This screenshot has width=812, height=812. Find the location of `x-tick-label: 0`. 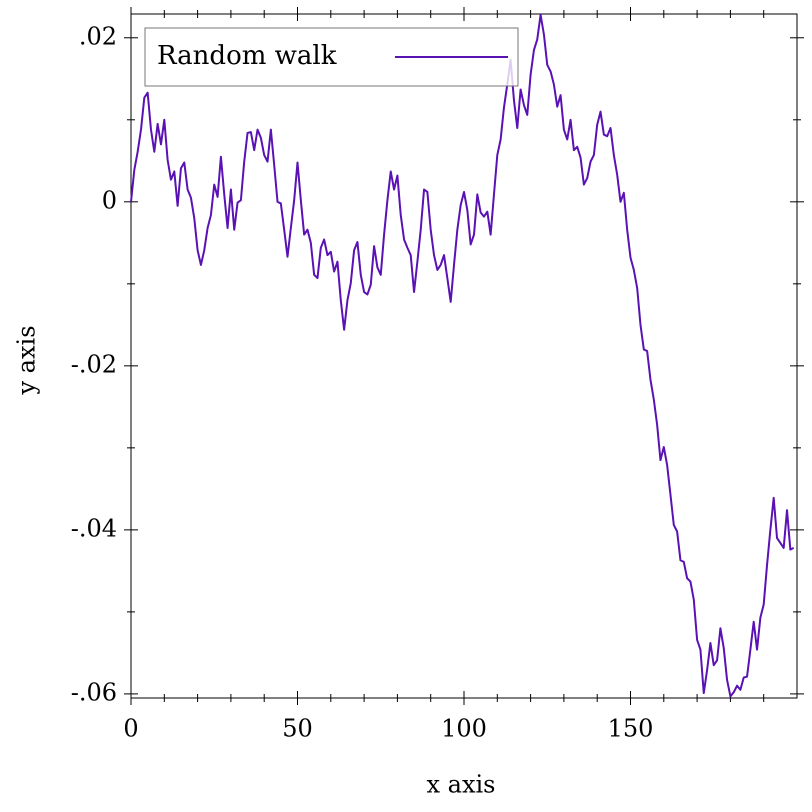

x-tick-label: 0 is located at coordinates (130, 729).